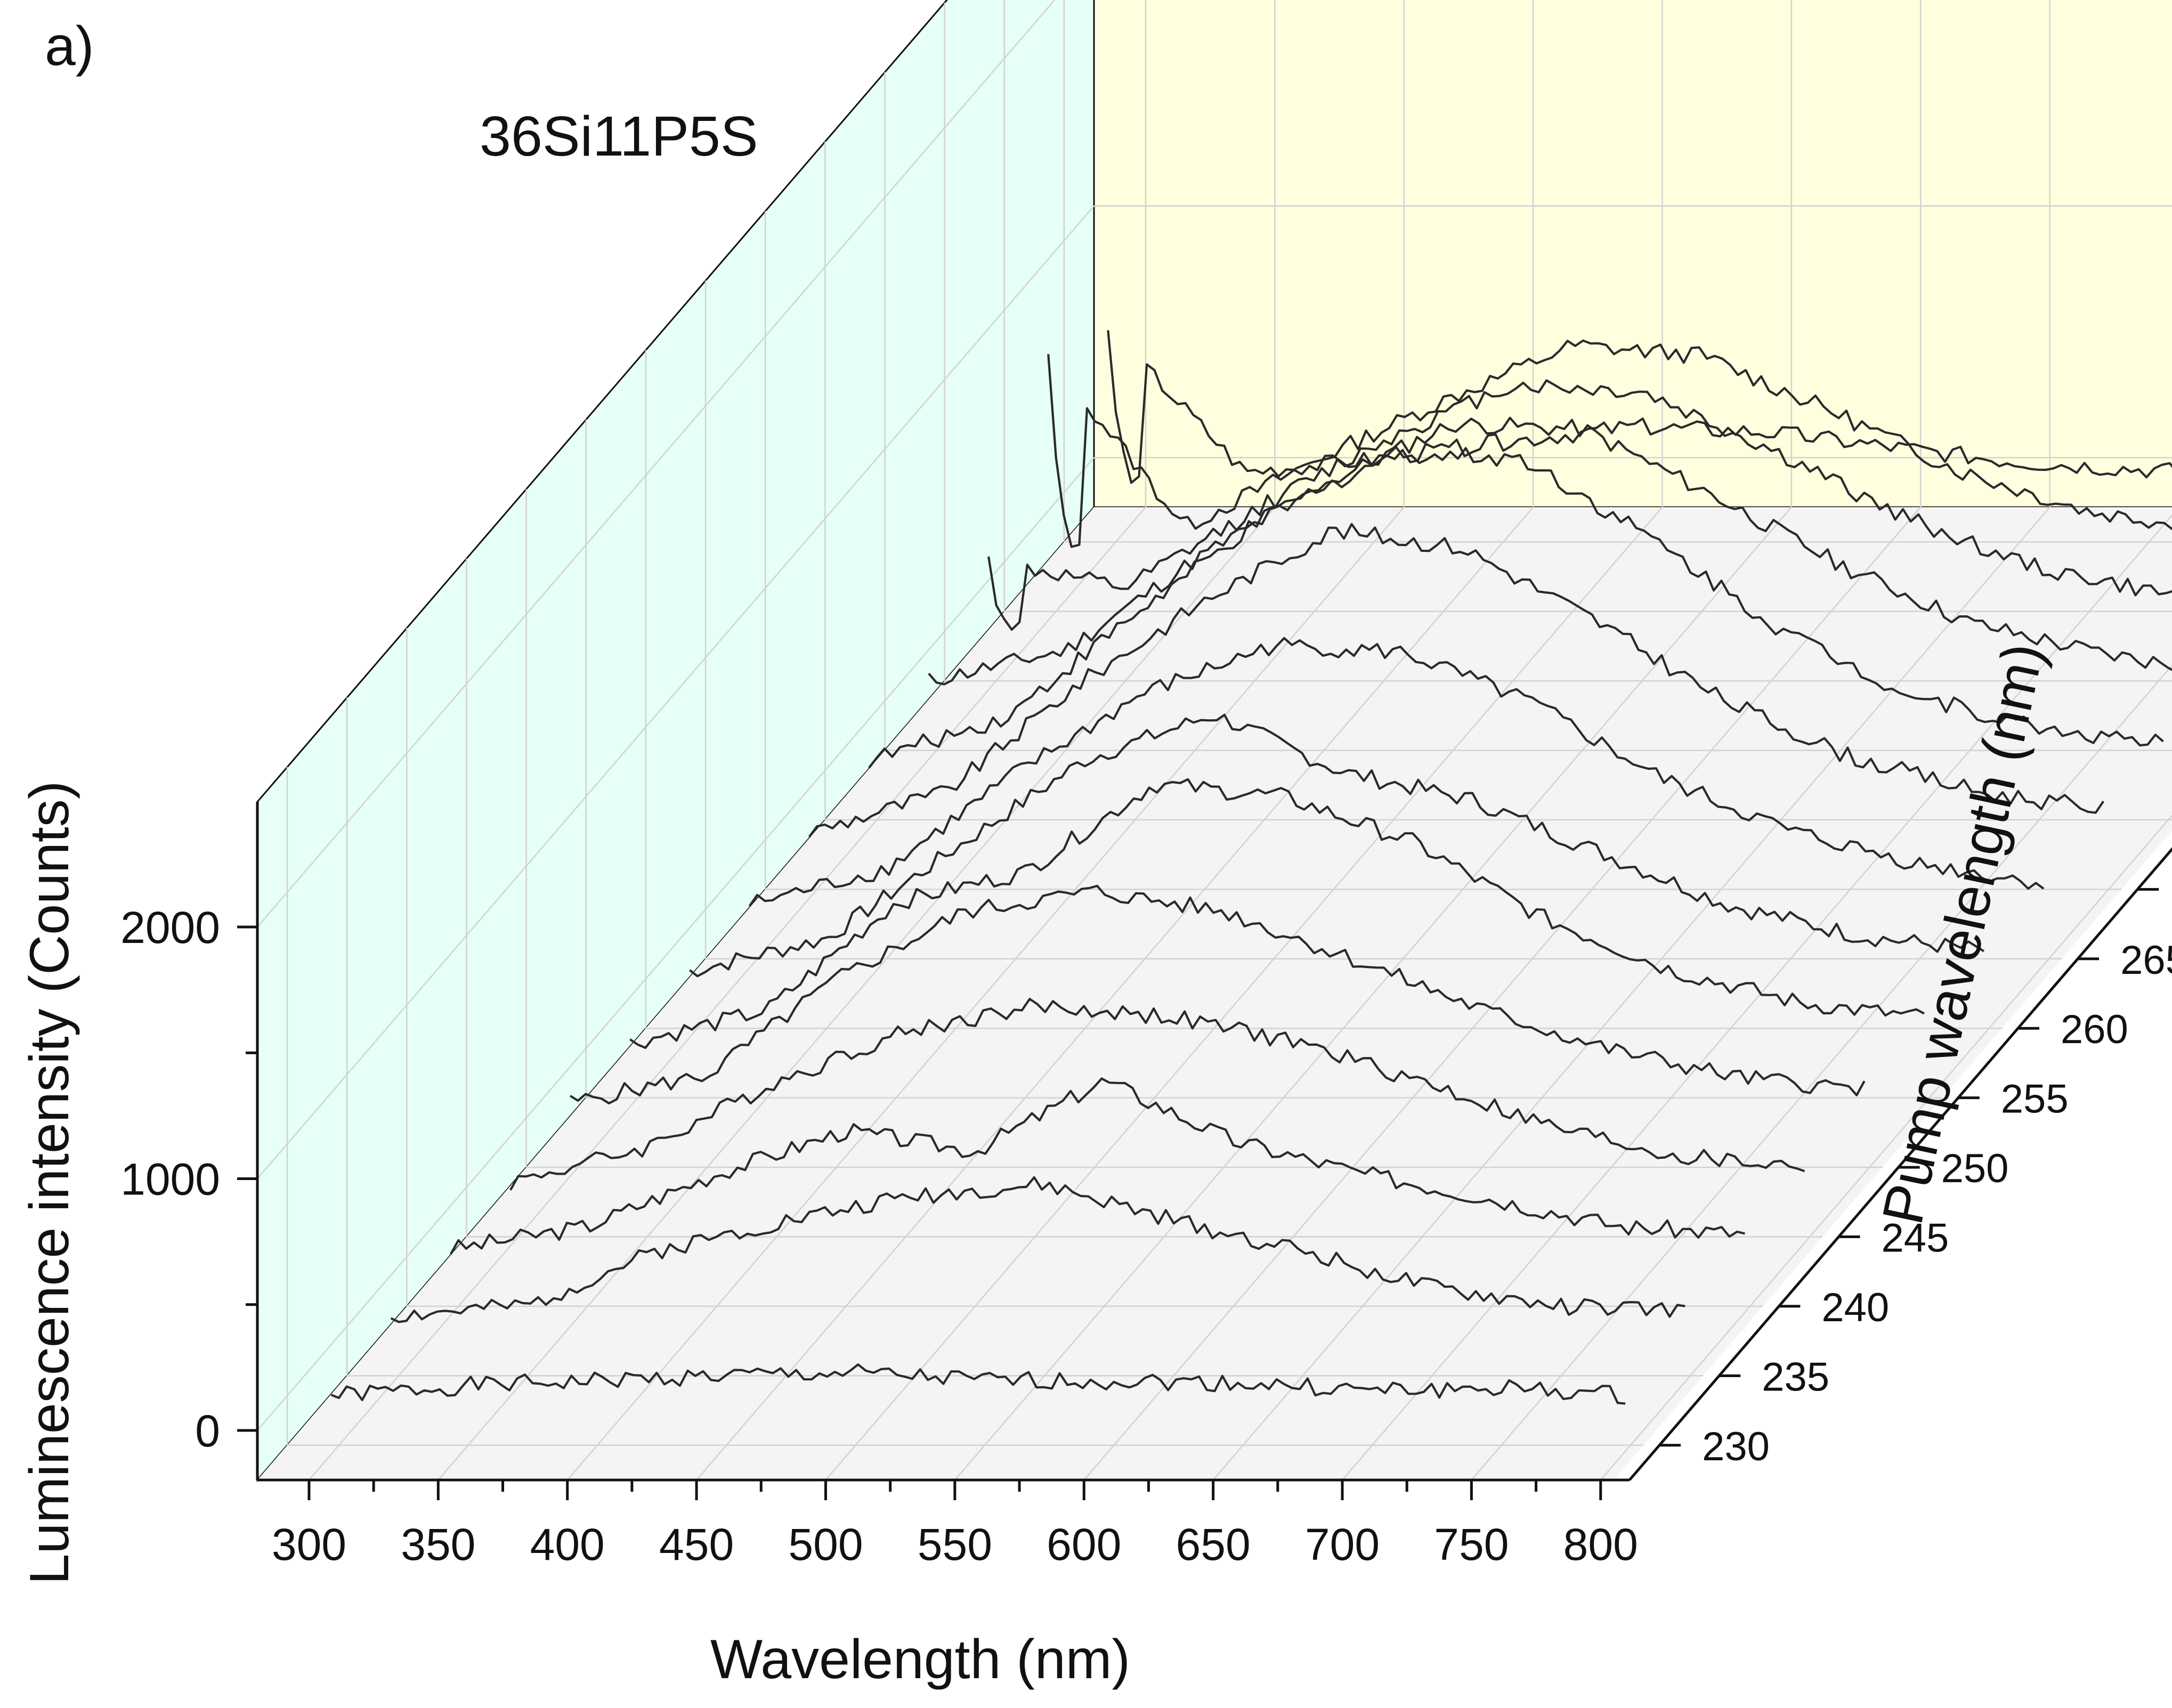 This screenshot has height=1708, width=2172. Describe the element at coordinates (170, 927) in the screenshot. I see `z-tick-label: 2000` at that location.